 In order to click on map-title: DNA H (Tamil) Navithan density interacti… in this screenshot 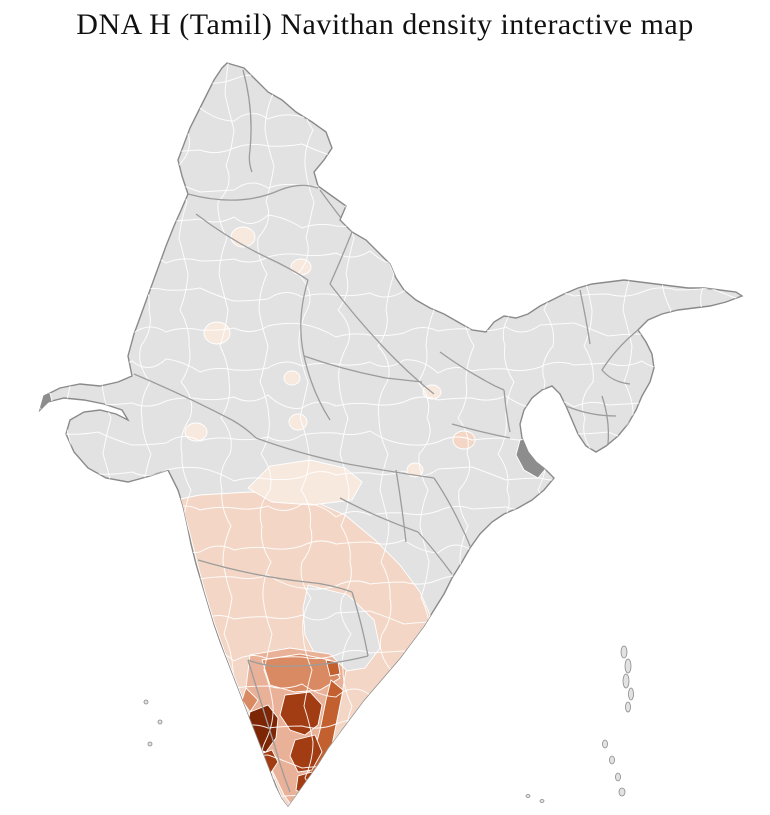, I will do `click(385, 24)`.